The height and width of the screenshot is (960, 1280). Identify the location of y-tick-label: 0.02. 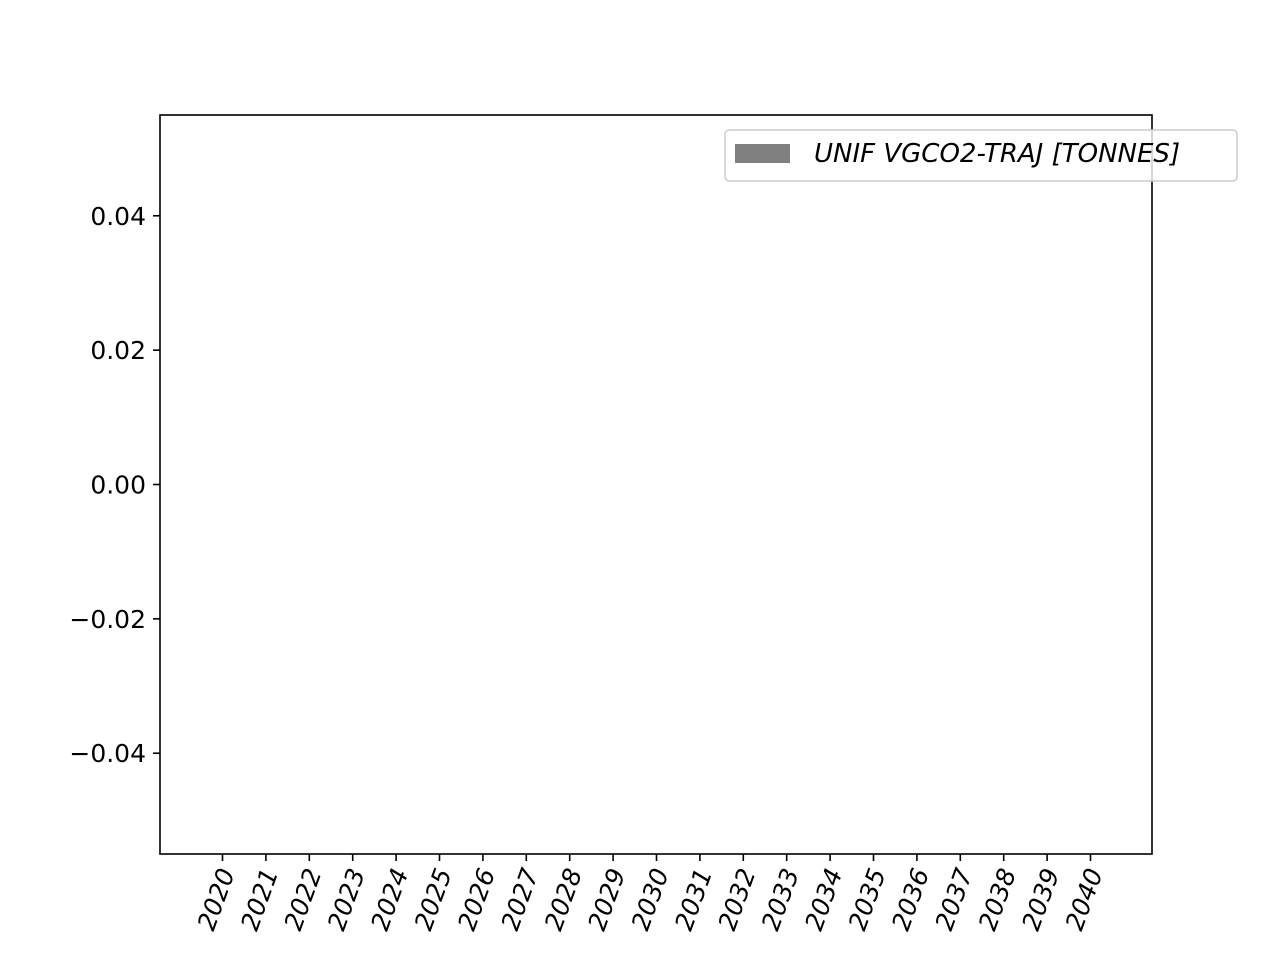
(118, 350).